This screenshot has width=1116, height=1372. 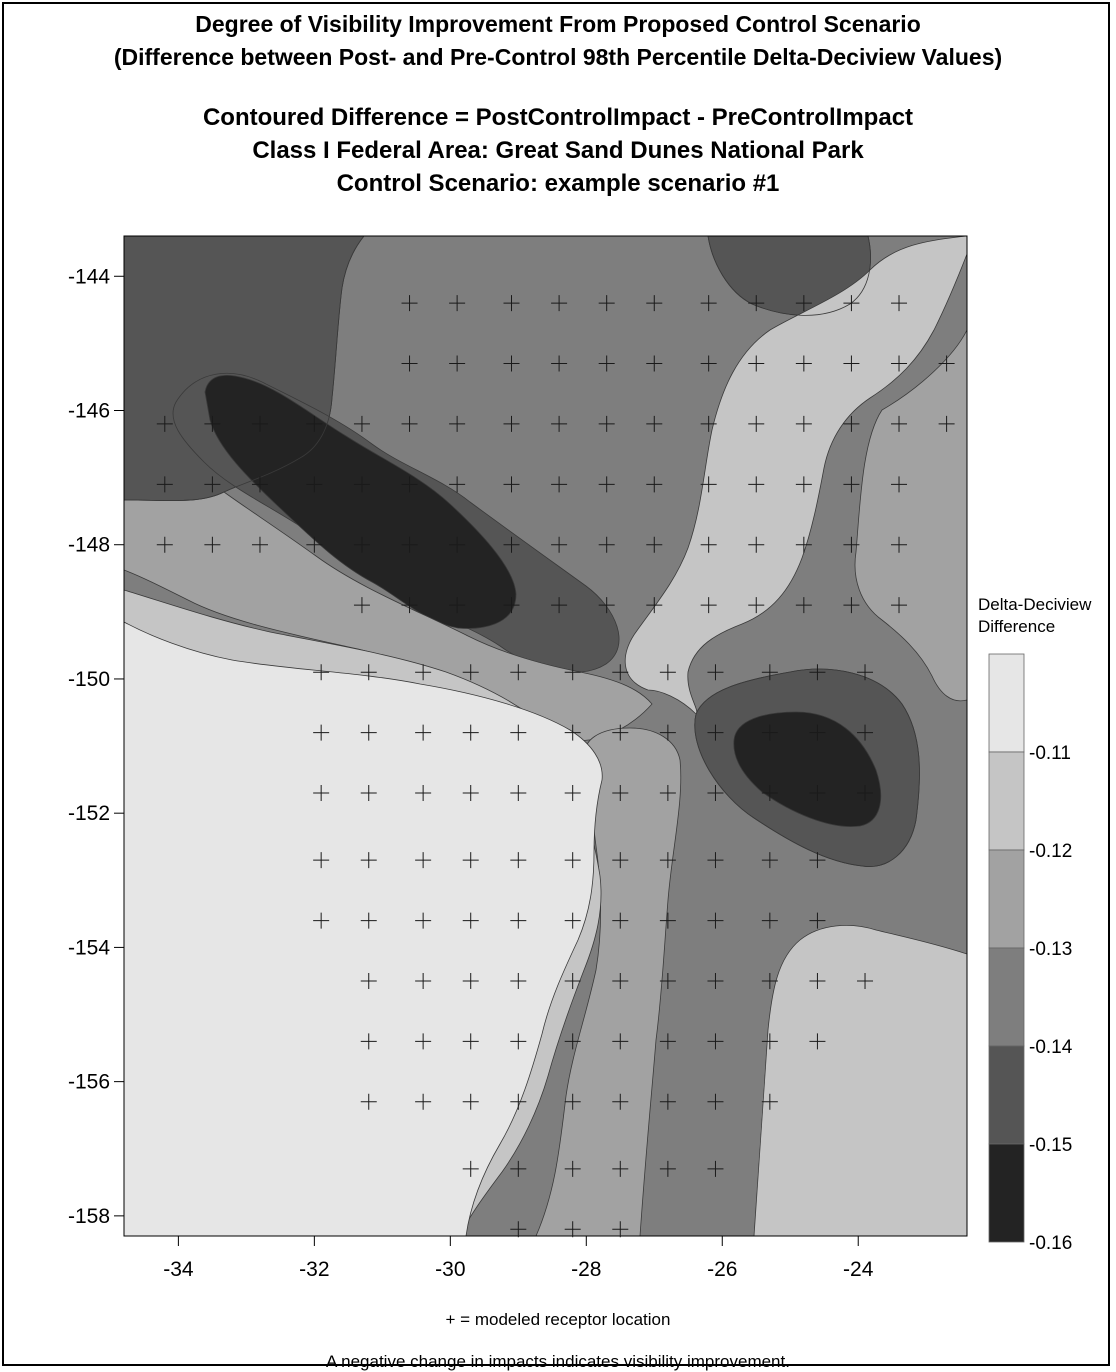 What do you see at coordinates (858, 1269) in the screenshot?
I see `x-tick-label: -24` at bounding box center [858, 1269].